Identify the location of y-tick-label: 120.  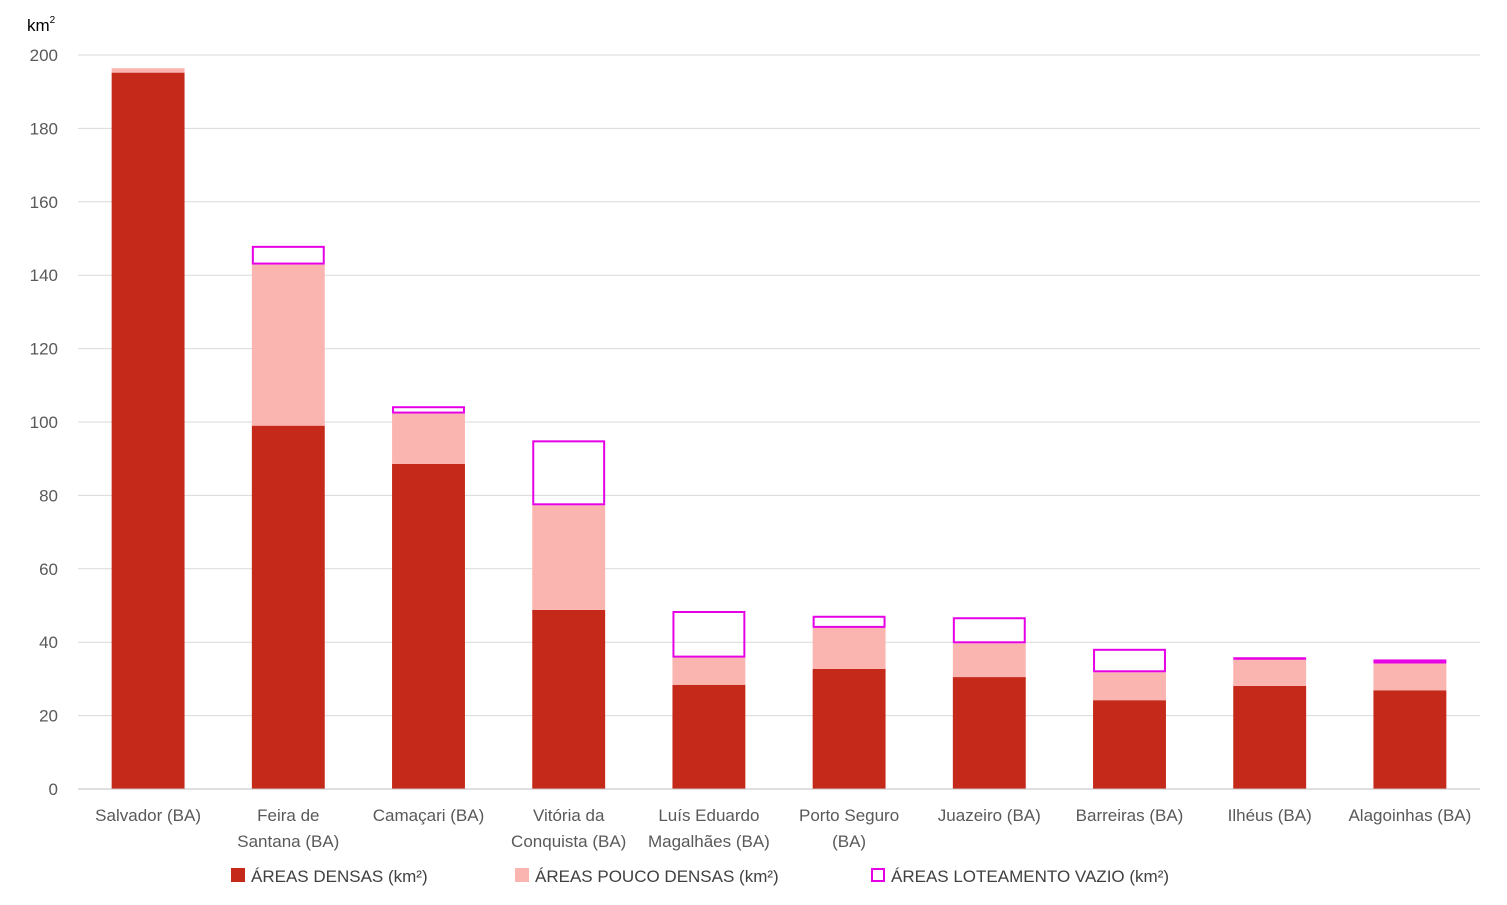
(44, 349).